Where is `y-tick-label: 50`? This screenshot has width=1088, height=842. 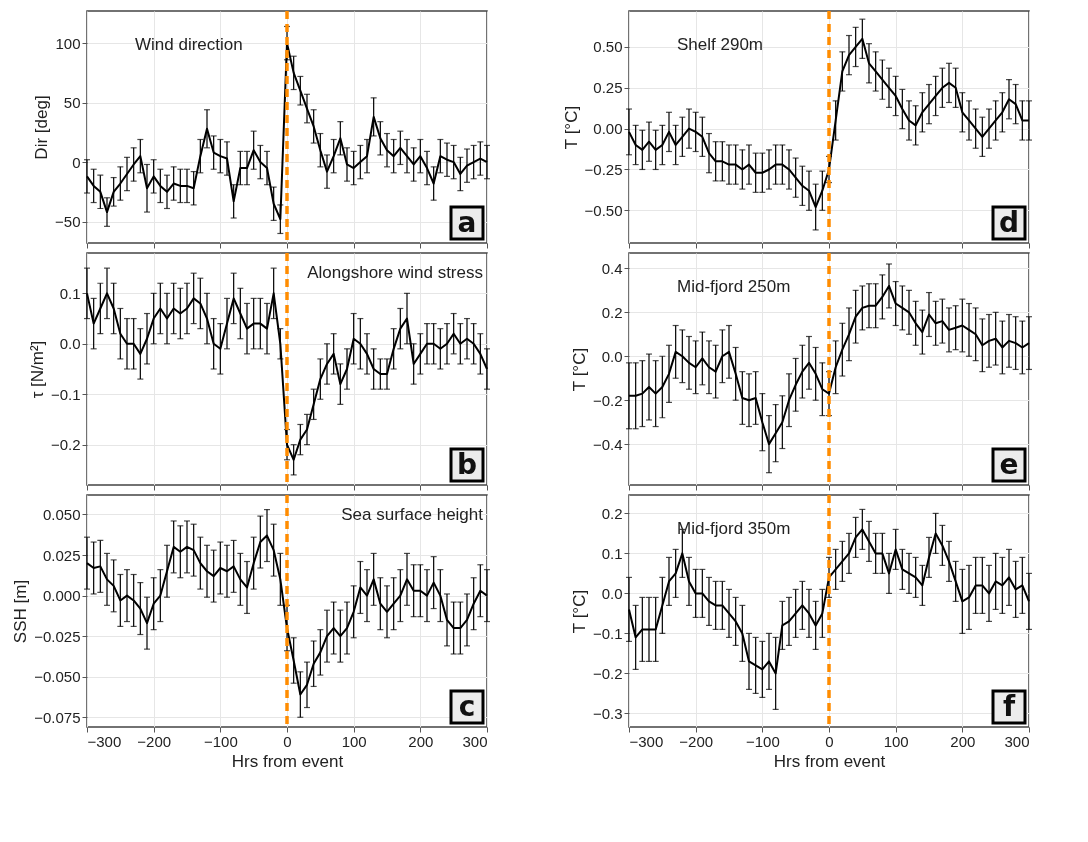
y-tick-label: 50 is located at coordinates (72, 103).